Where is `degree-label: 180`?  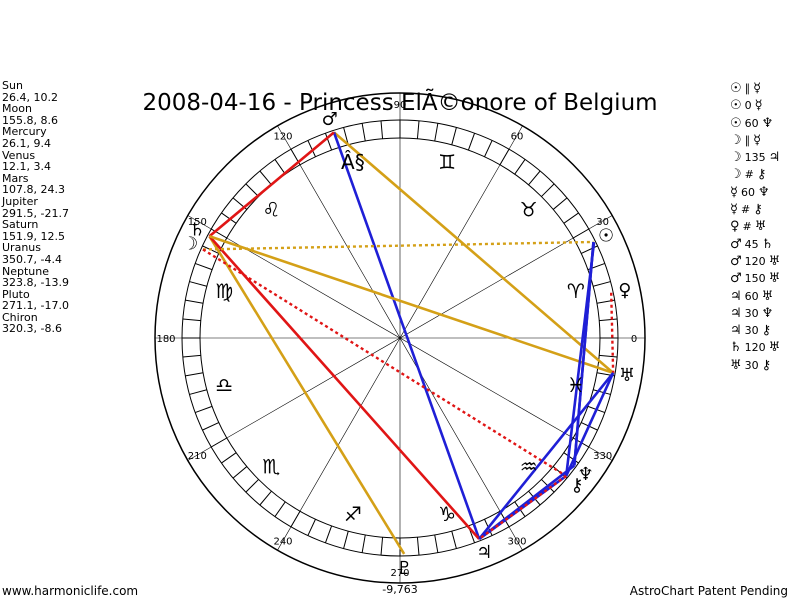
degree-label: 180 is located at coordinates (165, 339).